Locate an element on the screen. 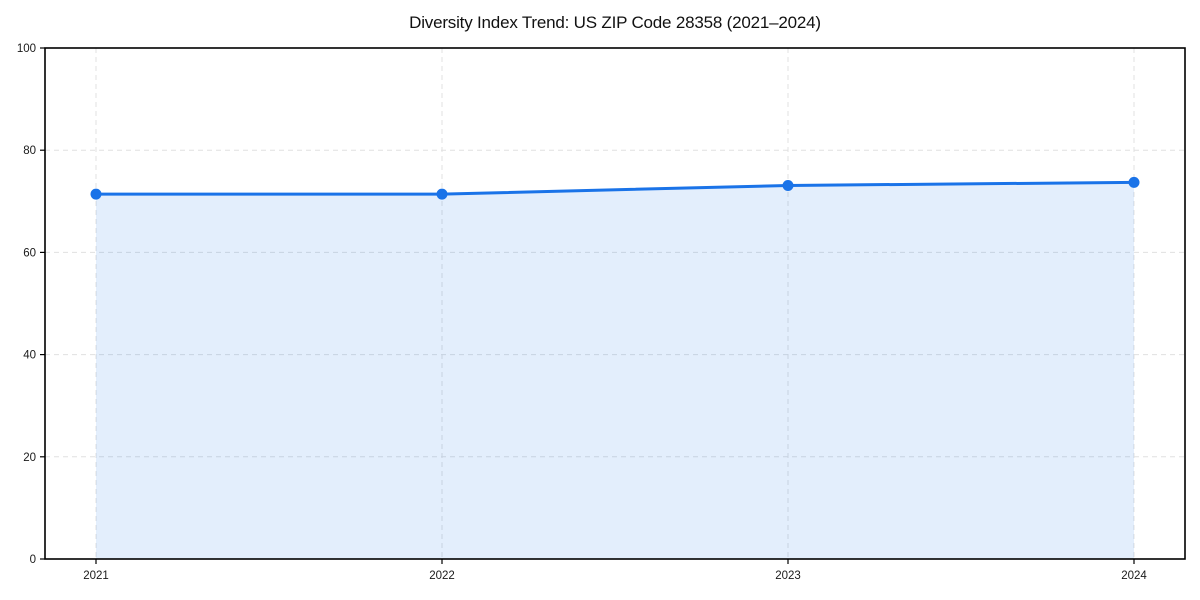 The height and width of the screenshot is (600, 1200). x-tick-label: 2022 is located at coordinates (442, 576).